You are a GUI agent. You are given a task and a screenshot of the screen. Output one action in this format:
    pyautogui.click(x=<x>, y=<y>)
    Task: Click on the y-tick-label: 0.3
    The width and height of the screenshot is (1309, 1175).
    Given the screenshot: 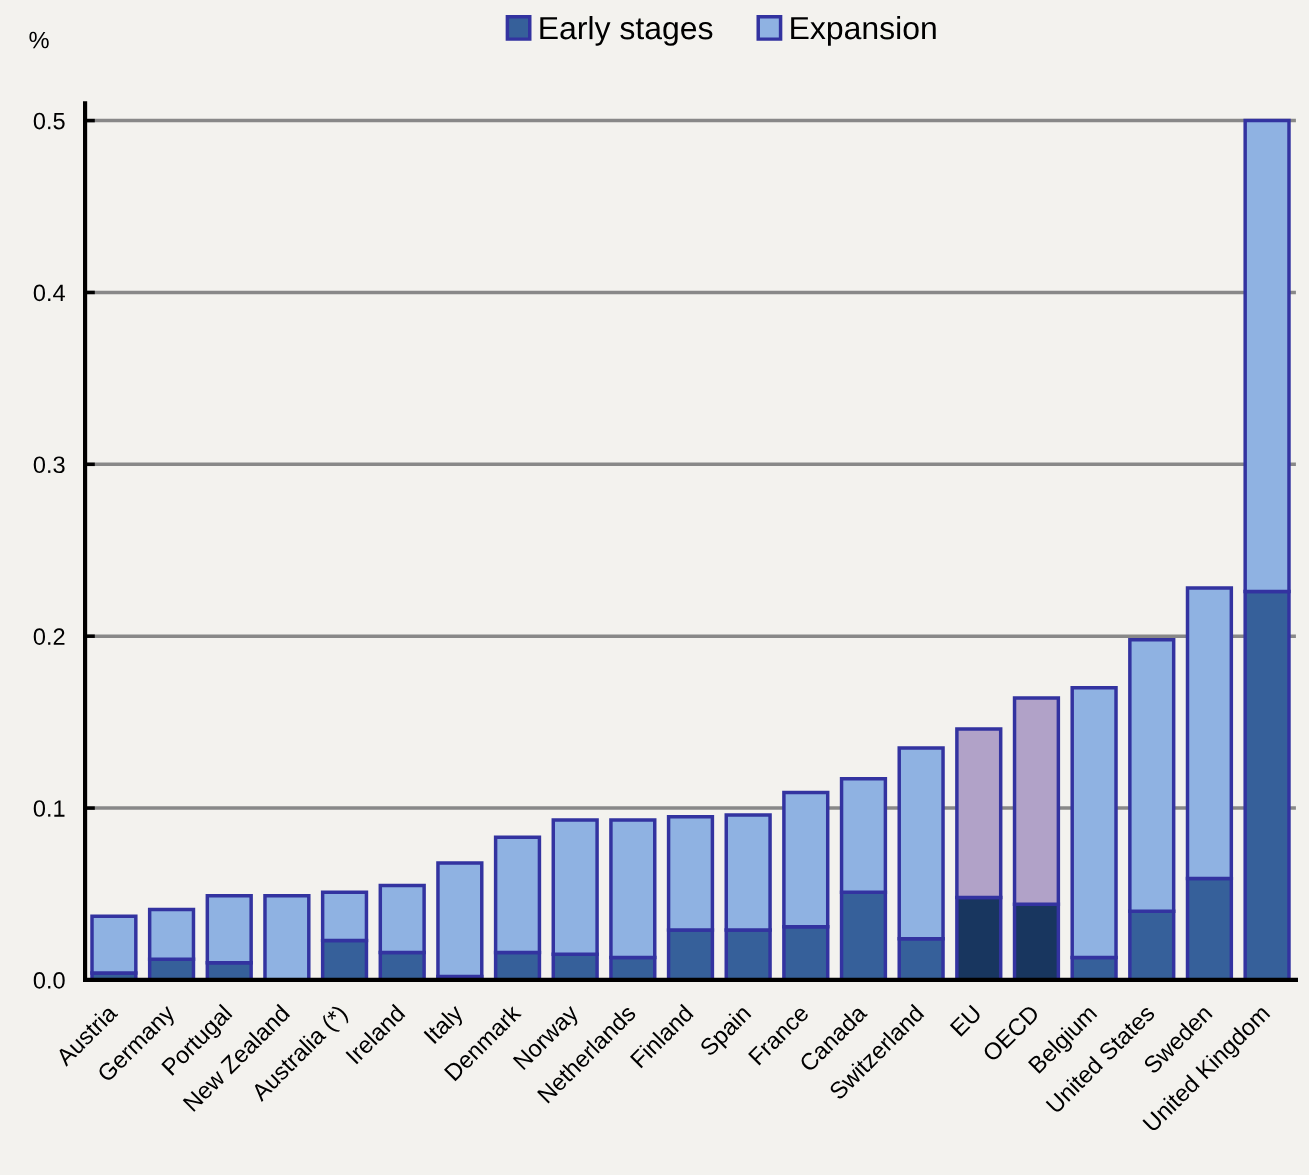 What is the action you would take?
    pyautogui.click(x=49, y=465)
    